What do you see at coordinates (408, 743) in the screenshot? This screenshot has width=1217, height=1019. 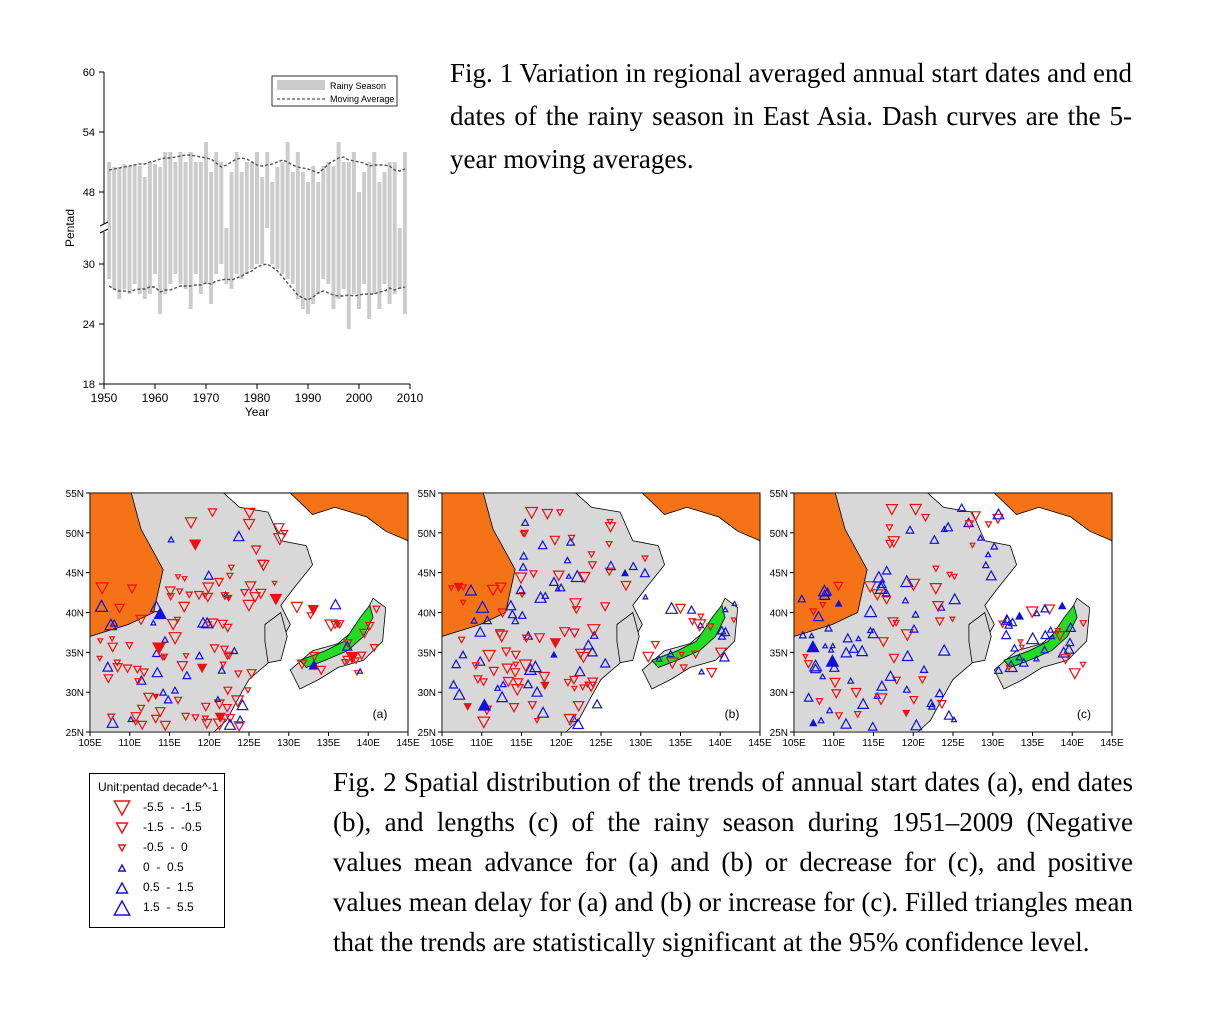 I see `lon-label: 145E` at bounding box center [408, 743].